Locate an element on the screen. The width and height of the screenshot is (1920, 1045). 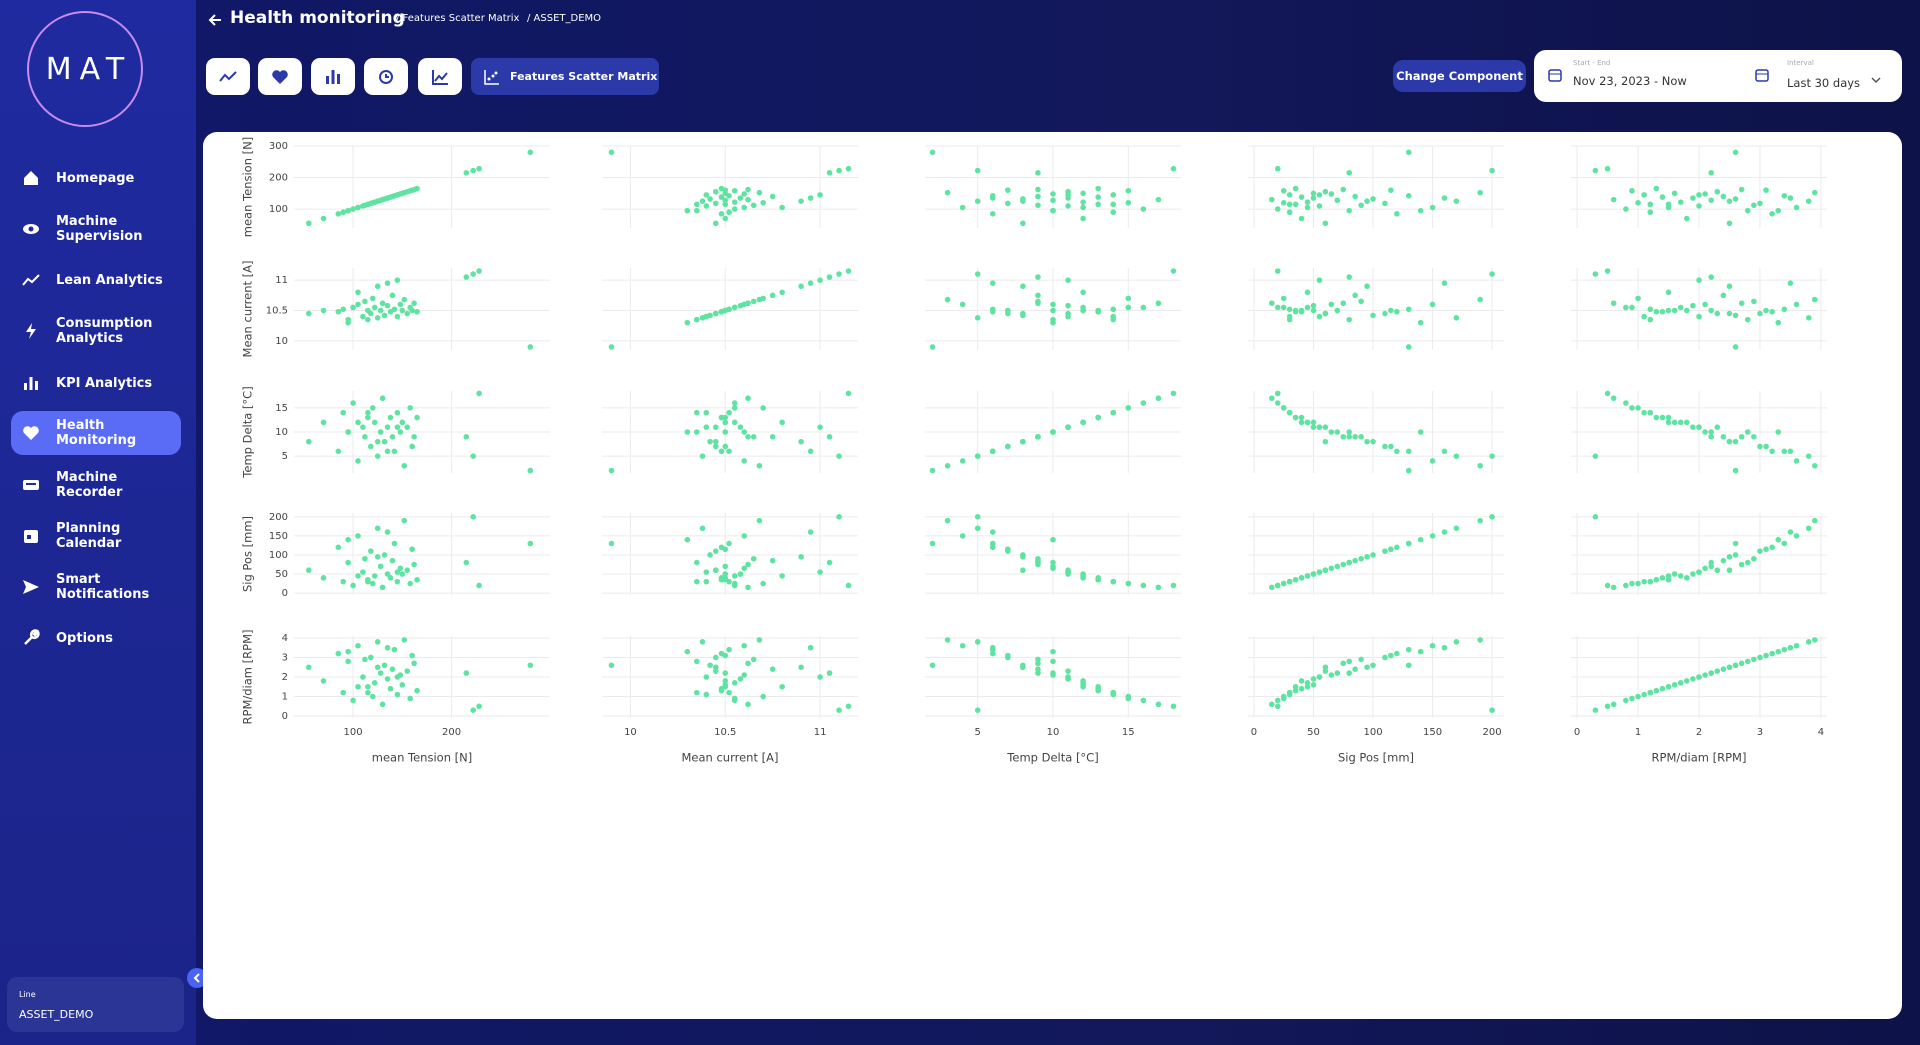
nav-item: Lean Analytics is located at coordinates (96, 280).